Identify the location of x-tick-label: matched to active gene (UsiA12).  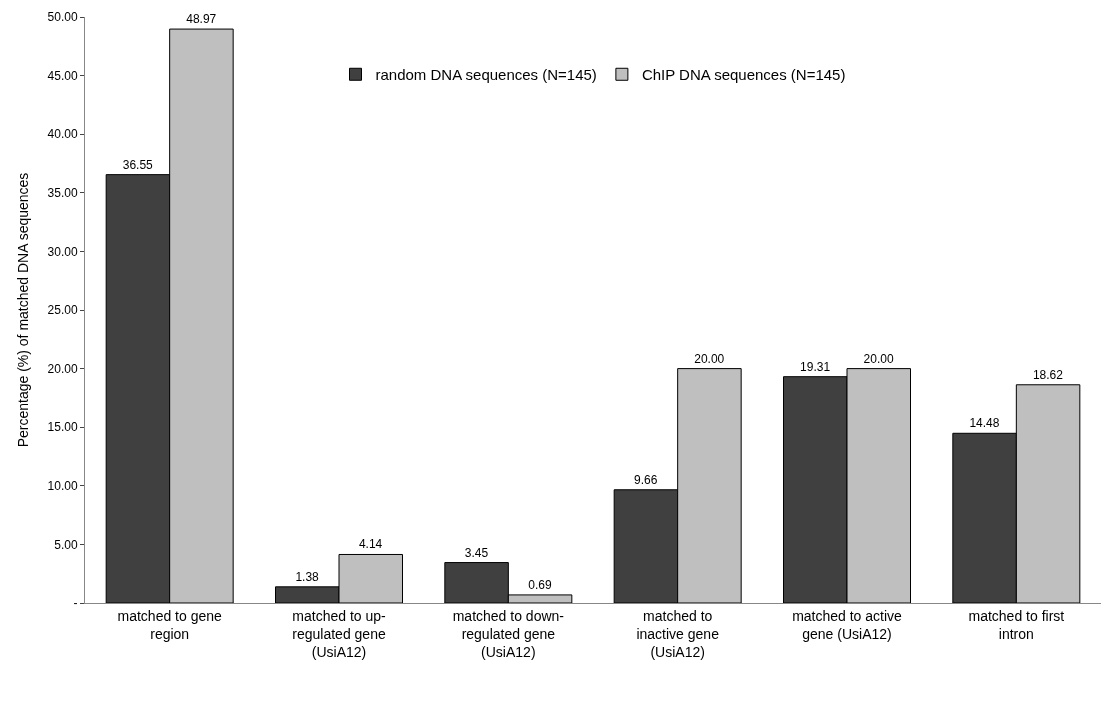
(847, 624).